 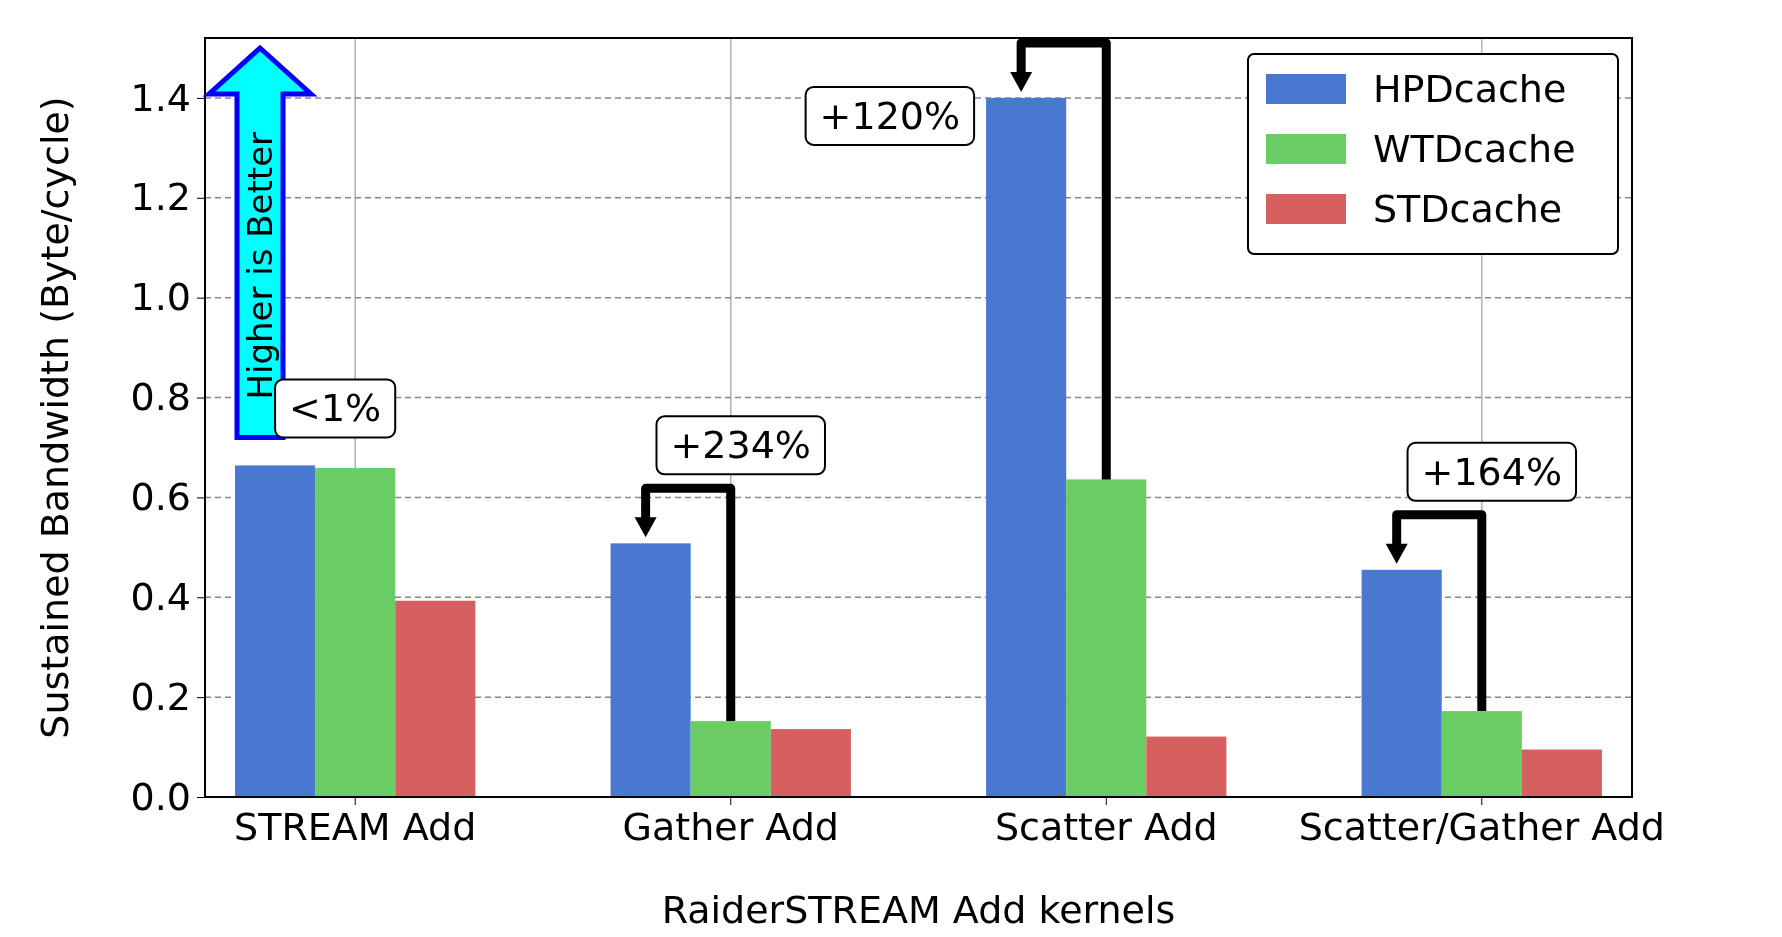 I want to click on annotation: Higher is Better, so click(x=260, y=265).